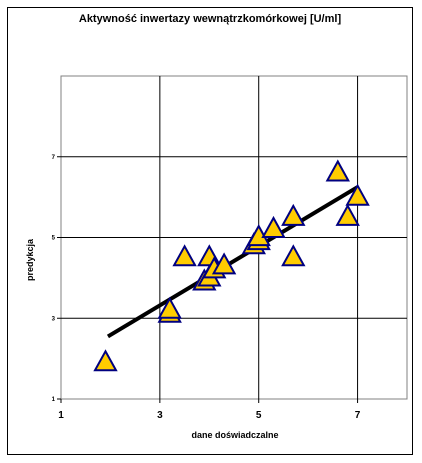 The image size is (422, 463). Describe the element at coordinates (358, 415) in the screenshot. I see `x-tick-label: 7` at that location.